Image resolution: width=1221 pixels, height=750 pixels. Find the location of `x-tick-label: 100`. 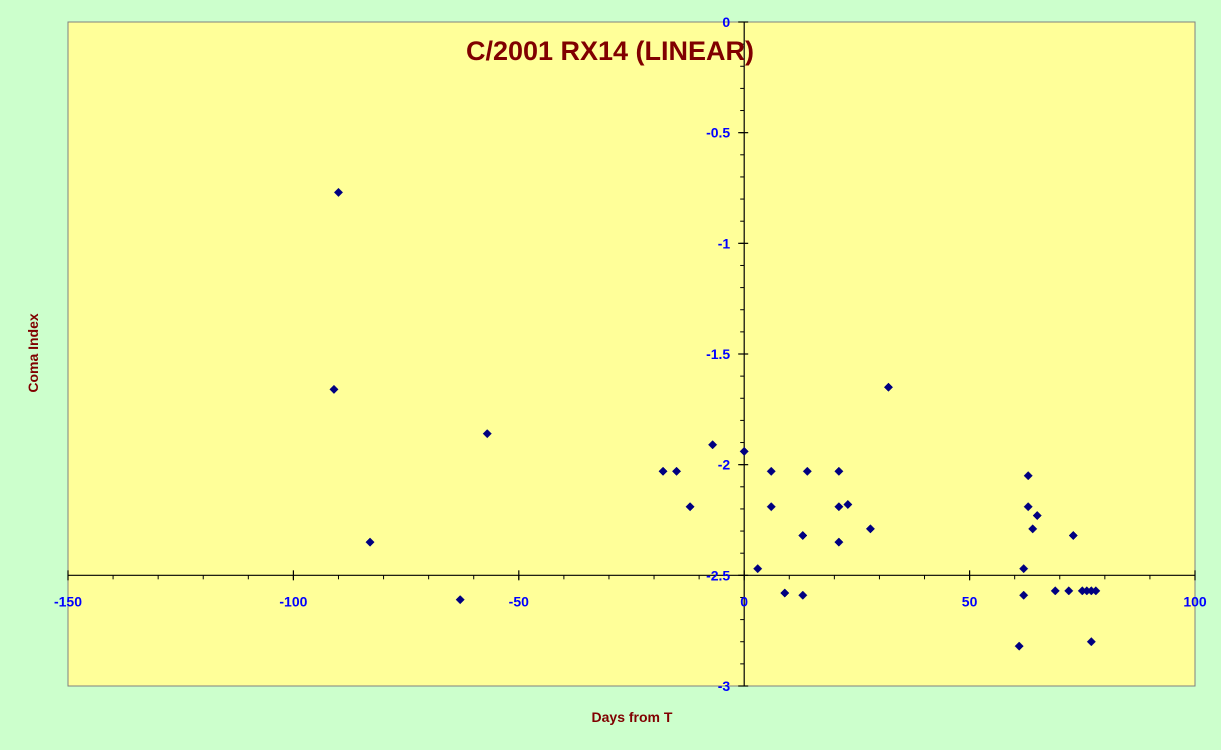

x-tick-label: 100 is located at coordinates (1195, 601).